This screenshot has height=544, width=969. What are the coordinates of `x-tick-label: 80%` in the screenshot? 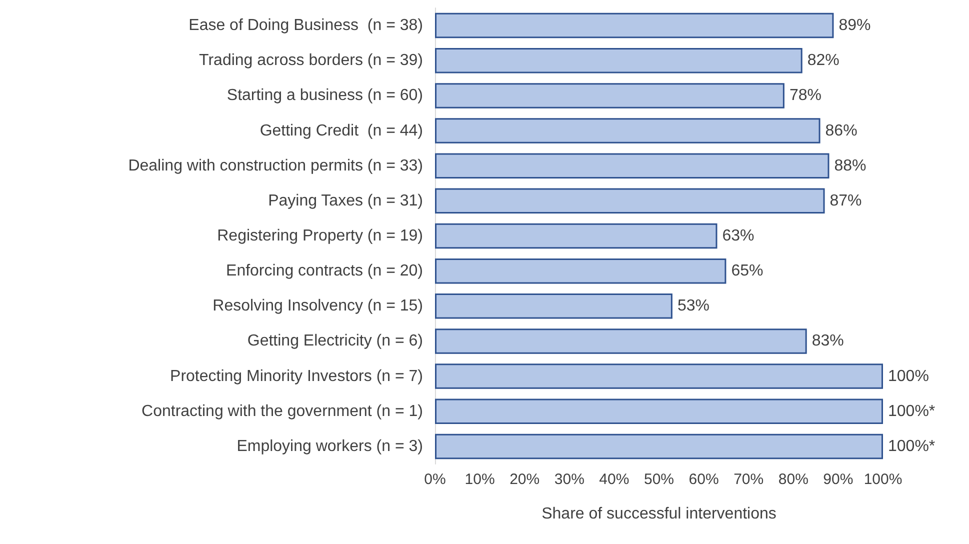 It's located at (793, 479).